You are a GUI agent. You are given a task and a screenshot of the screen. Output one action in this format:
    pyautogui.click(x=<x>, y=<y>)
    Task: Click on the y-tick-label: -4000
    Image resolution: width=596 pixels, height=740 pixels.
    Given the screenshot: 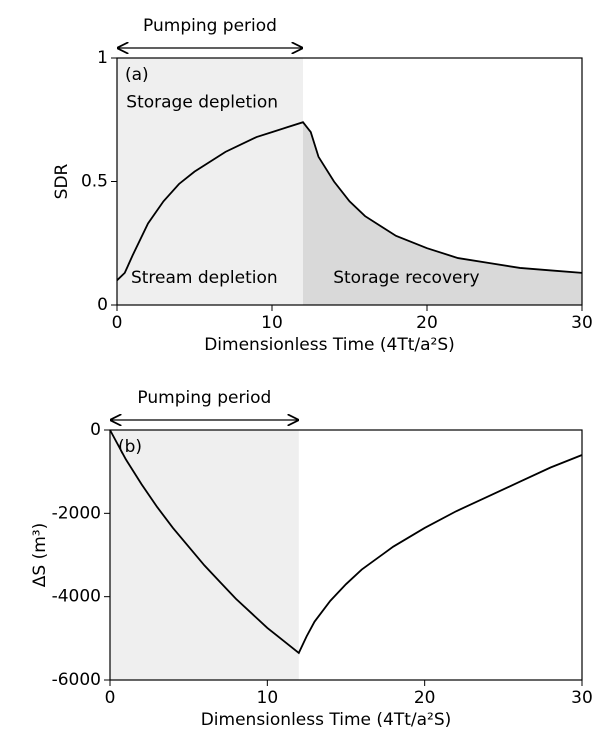 What is the action you would take?
    pyautogui.click(x=76, y=597)
    